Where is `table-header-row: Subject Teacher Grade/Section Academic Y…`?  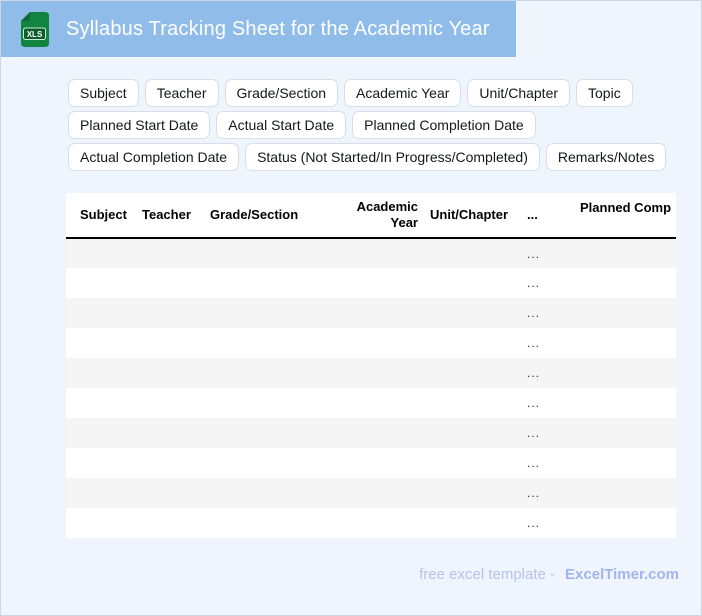 table-header-row: Subject Teacher Grade/Section Academic Y… is located at coordinates (371, 216).